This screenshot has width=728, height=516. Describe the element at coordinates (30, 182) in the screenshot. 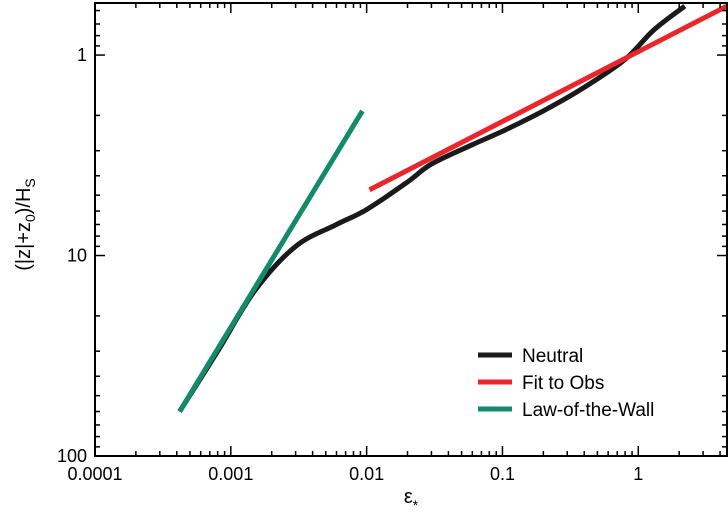

I see `y-axis-label-sub2: S` at that location.